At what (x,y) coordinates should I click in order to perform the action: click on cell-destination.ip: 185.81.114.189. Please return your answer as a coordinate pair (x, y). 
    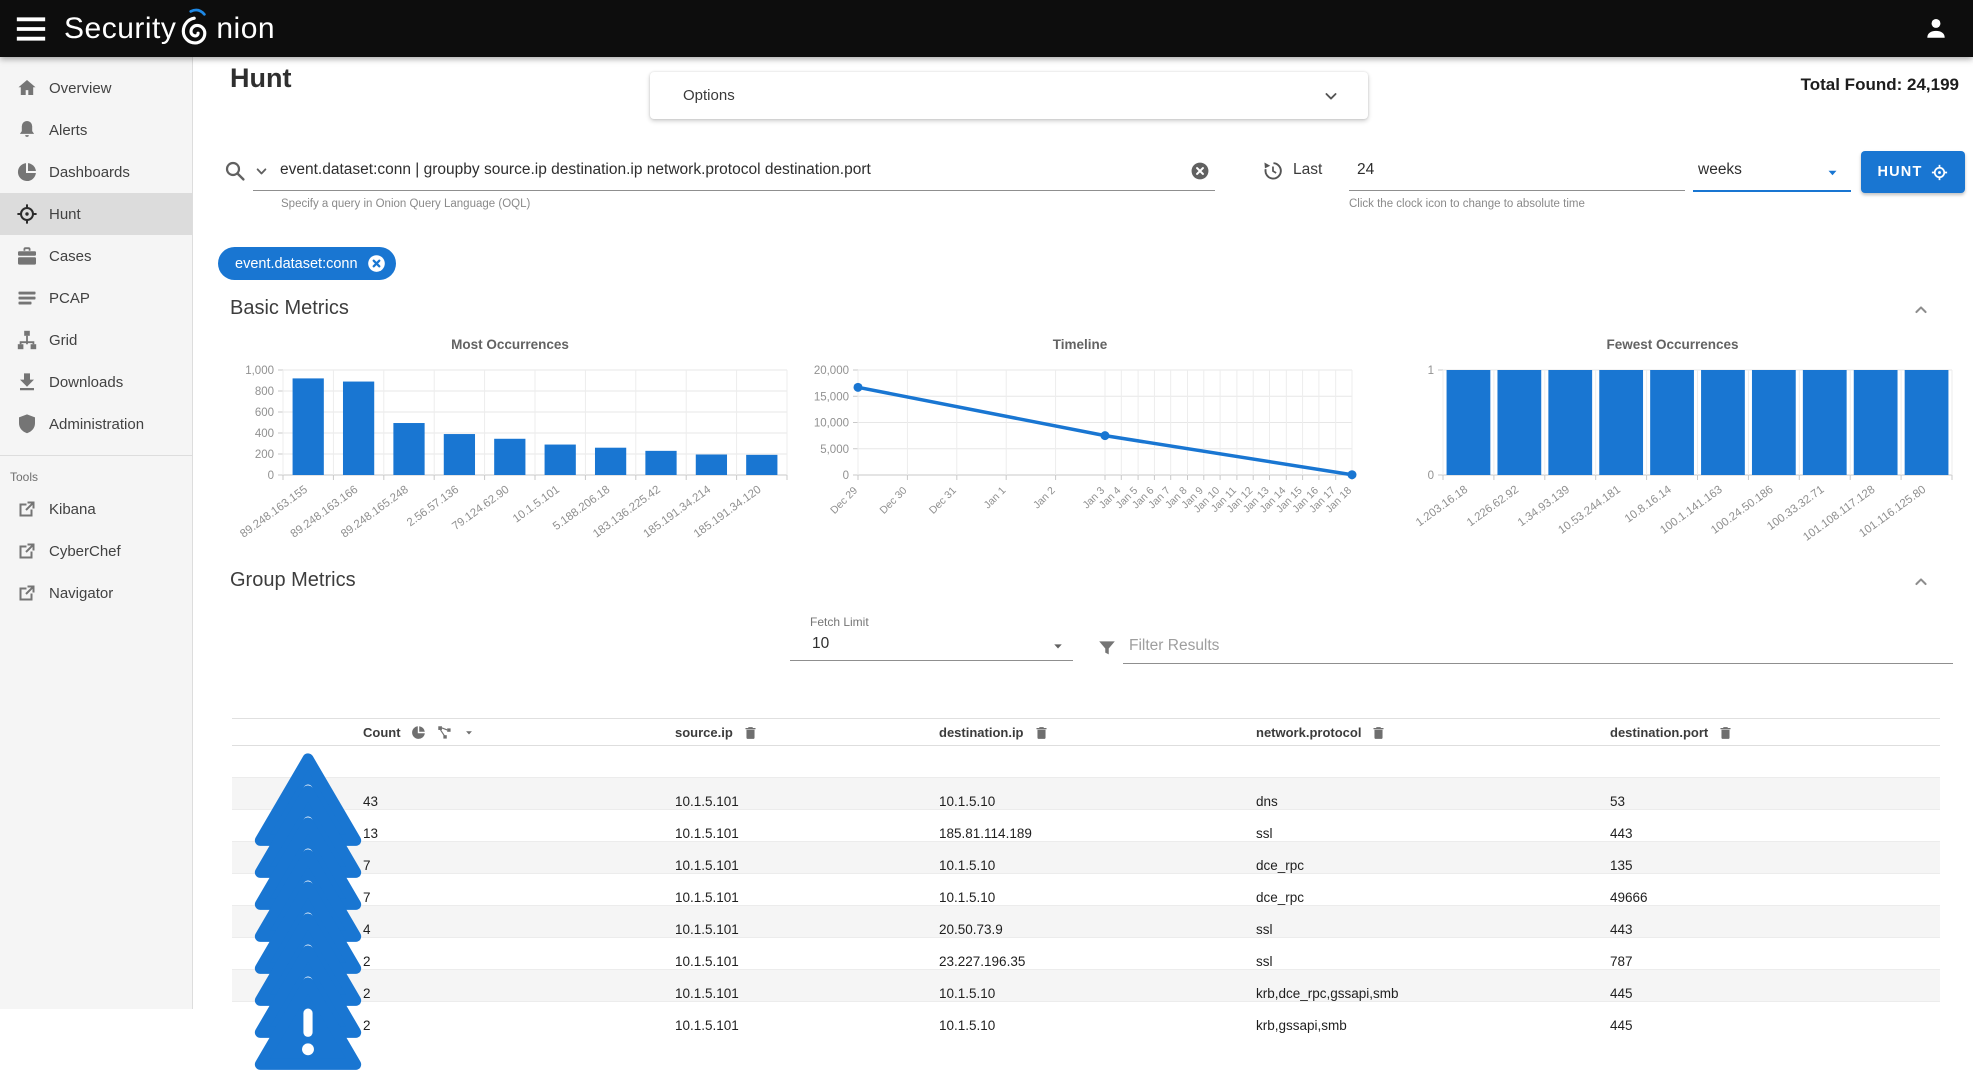
    Looking at the image, I should click on (1097, 833).